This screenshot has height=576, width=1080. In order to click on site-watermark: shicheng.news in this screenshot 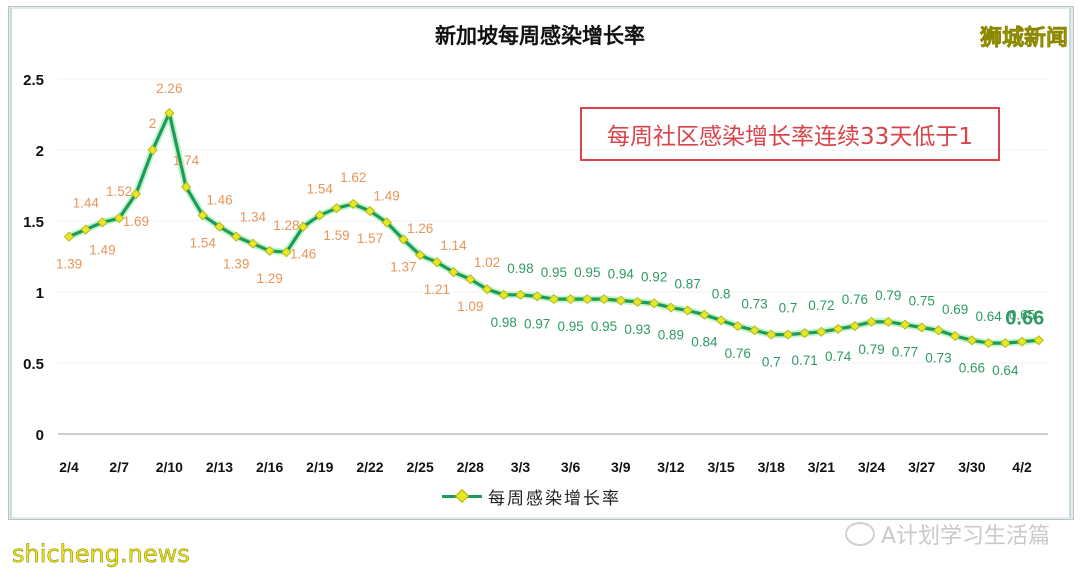, I will do `click(101, 554)`.